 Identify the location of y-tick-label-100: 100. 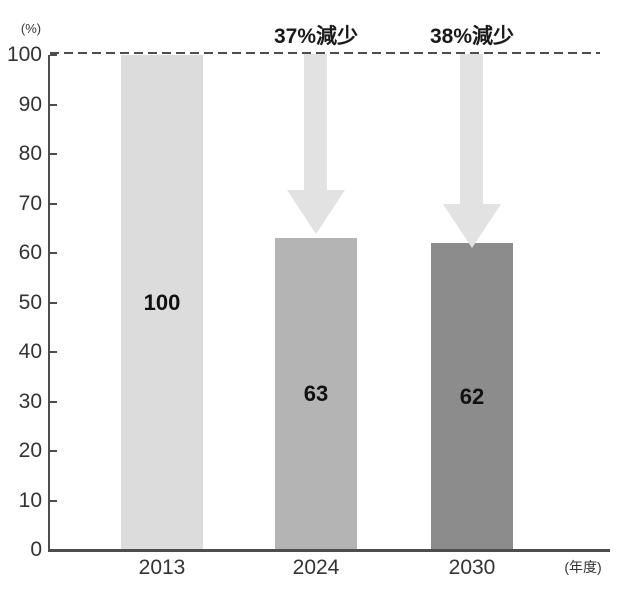
(24, 54).